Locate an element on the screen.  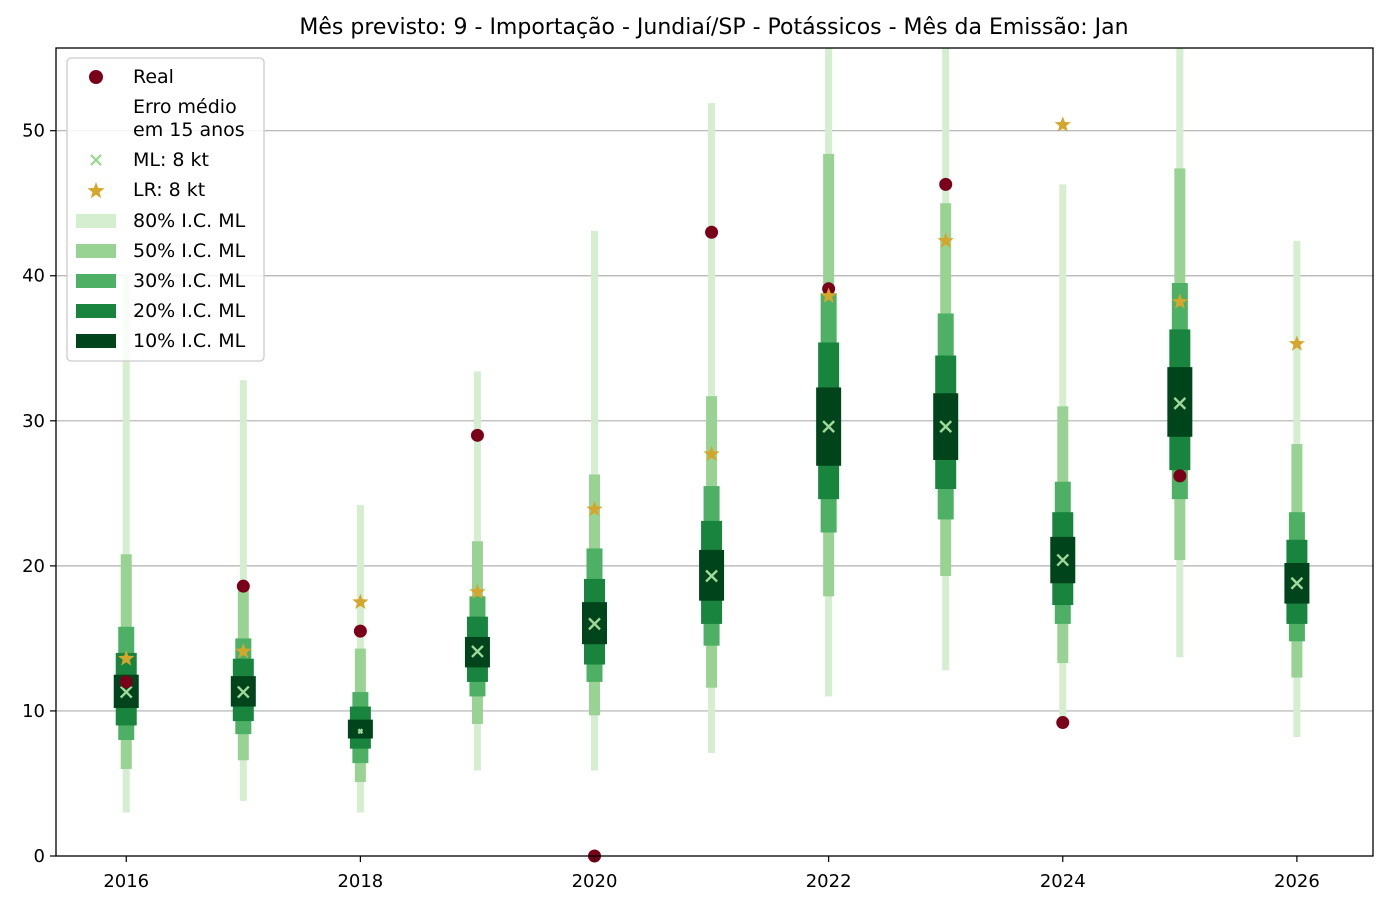
ci10-bar-2018 is located at coordinates (360, 729).